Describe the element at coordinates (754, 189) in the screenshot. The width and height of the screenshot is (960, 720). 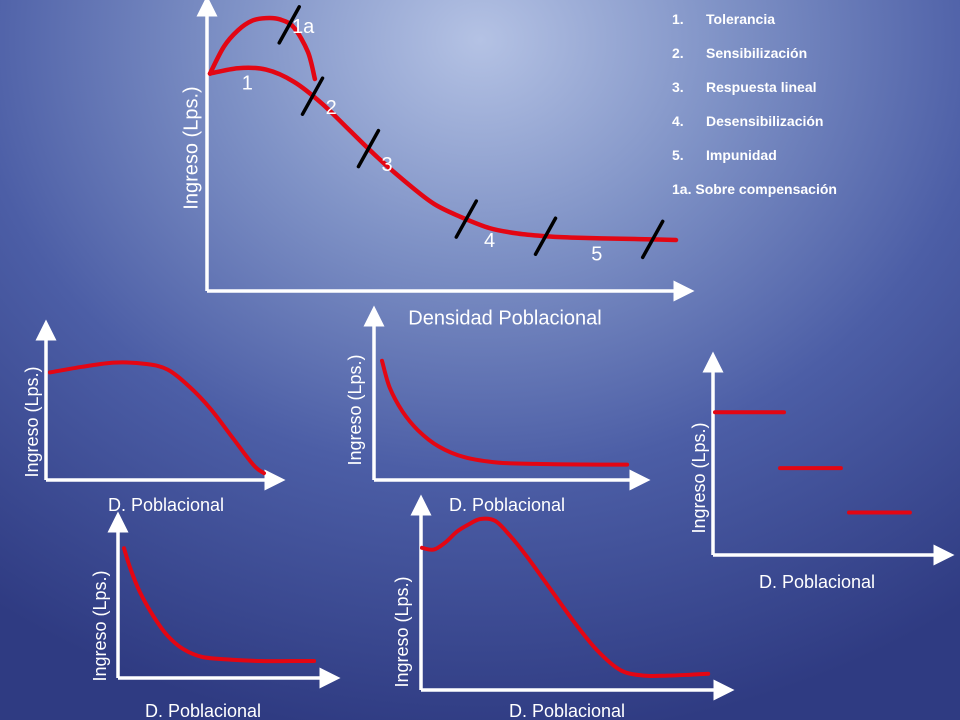
I see `legend-item-label: 1a. Sobre compensación` at that location.